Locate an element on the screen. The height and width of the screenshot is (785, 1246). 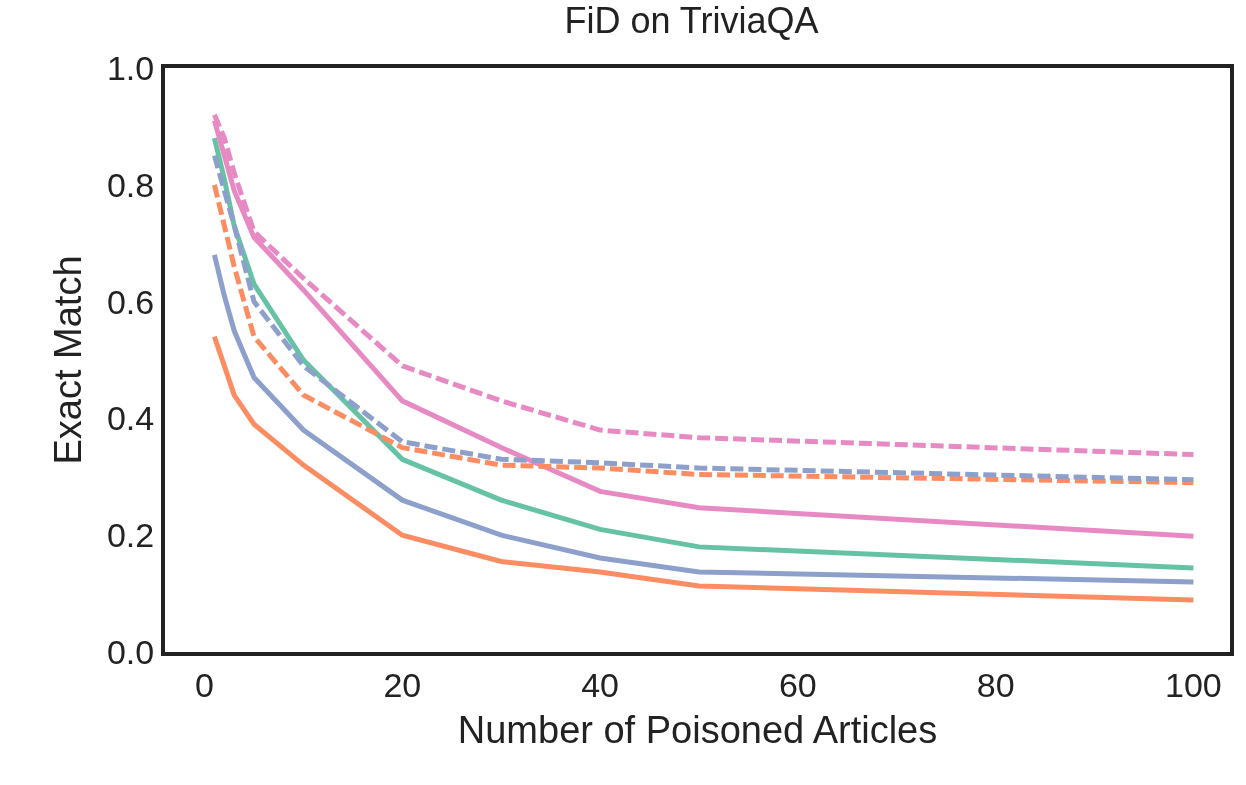
x-tick-label: 0 is located at coordinates (205, 684).